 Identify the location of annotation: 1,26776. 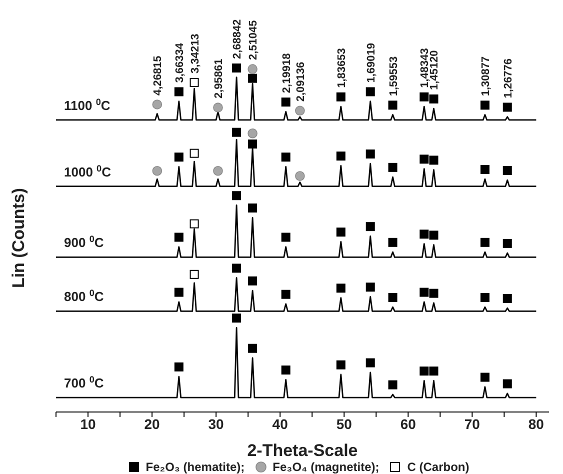
(508, 78).